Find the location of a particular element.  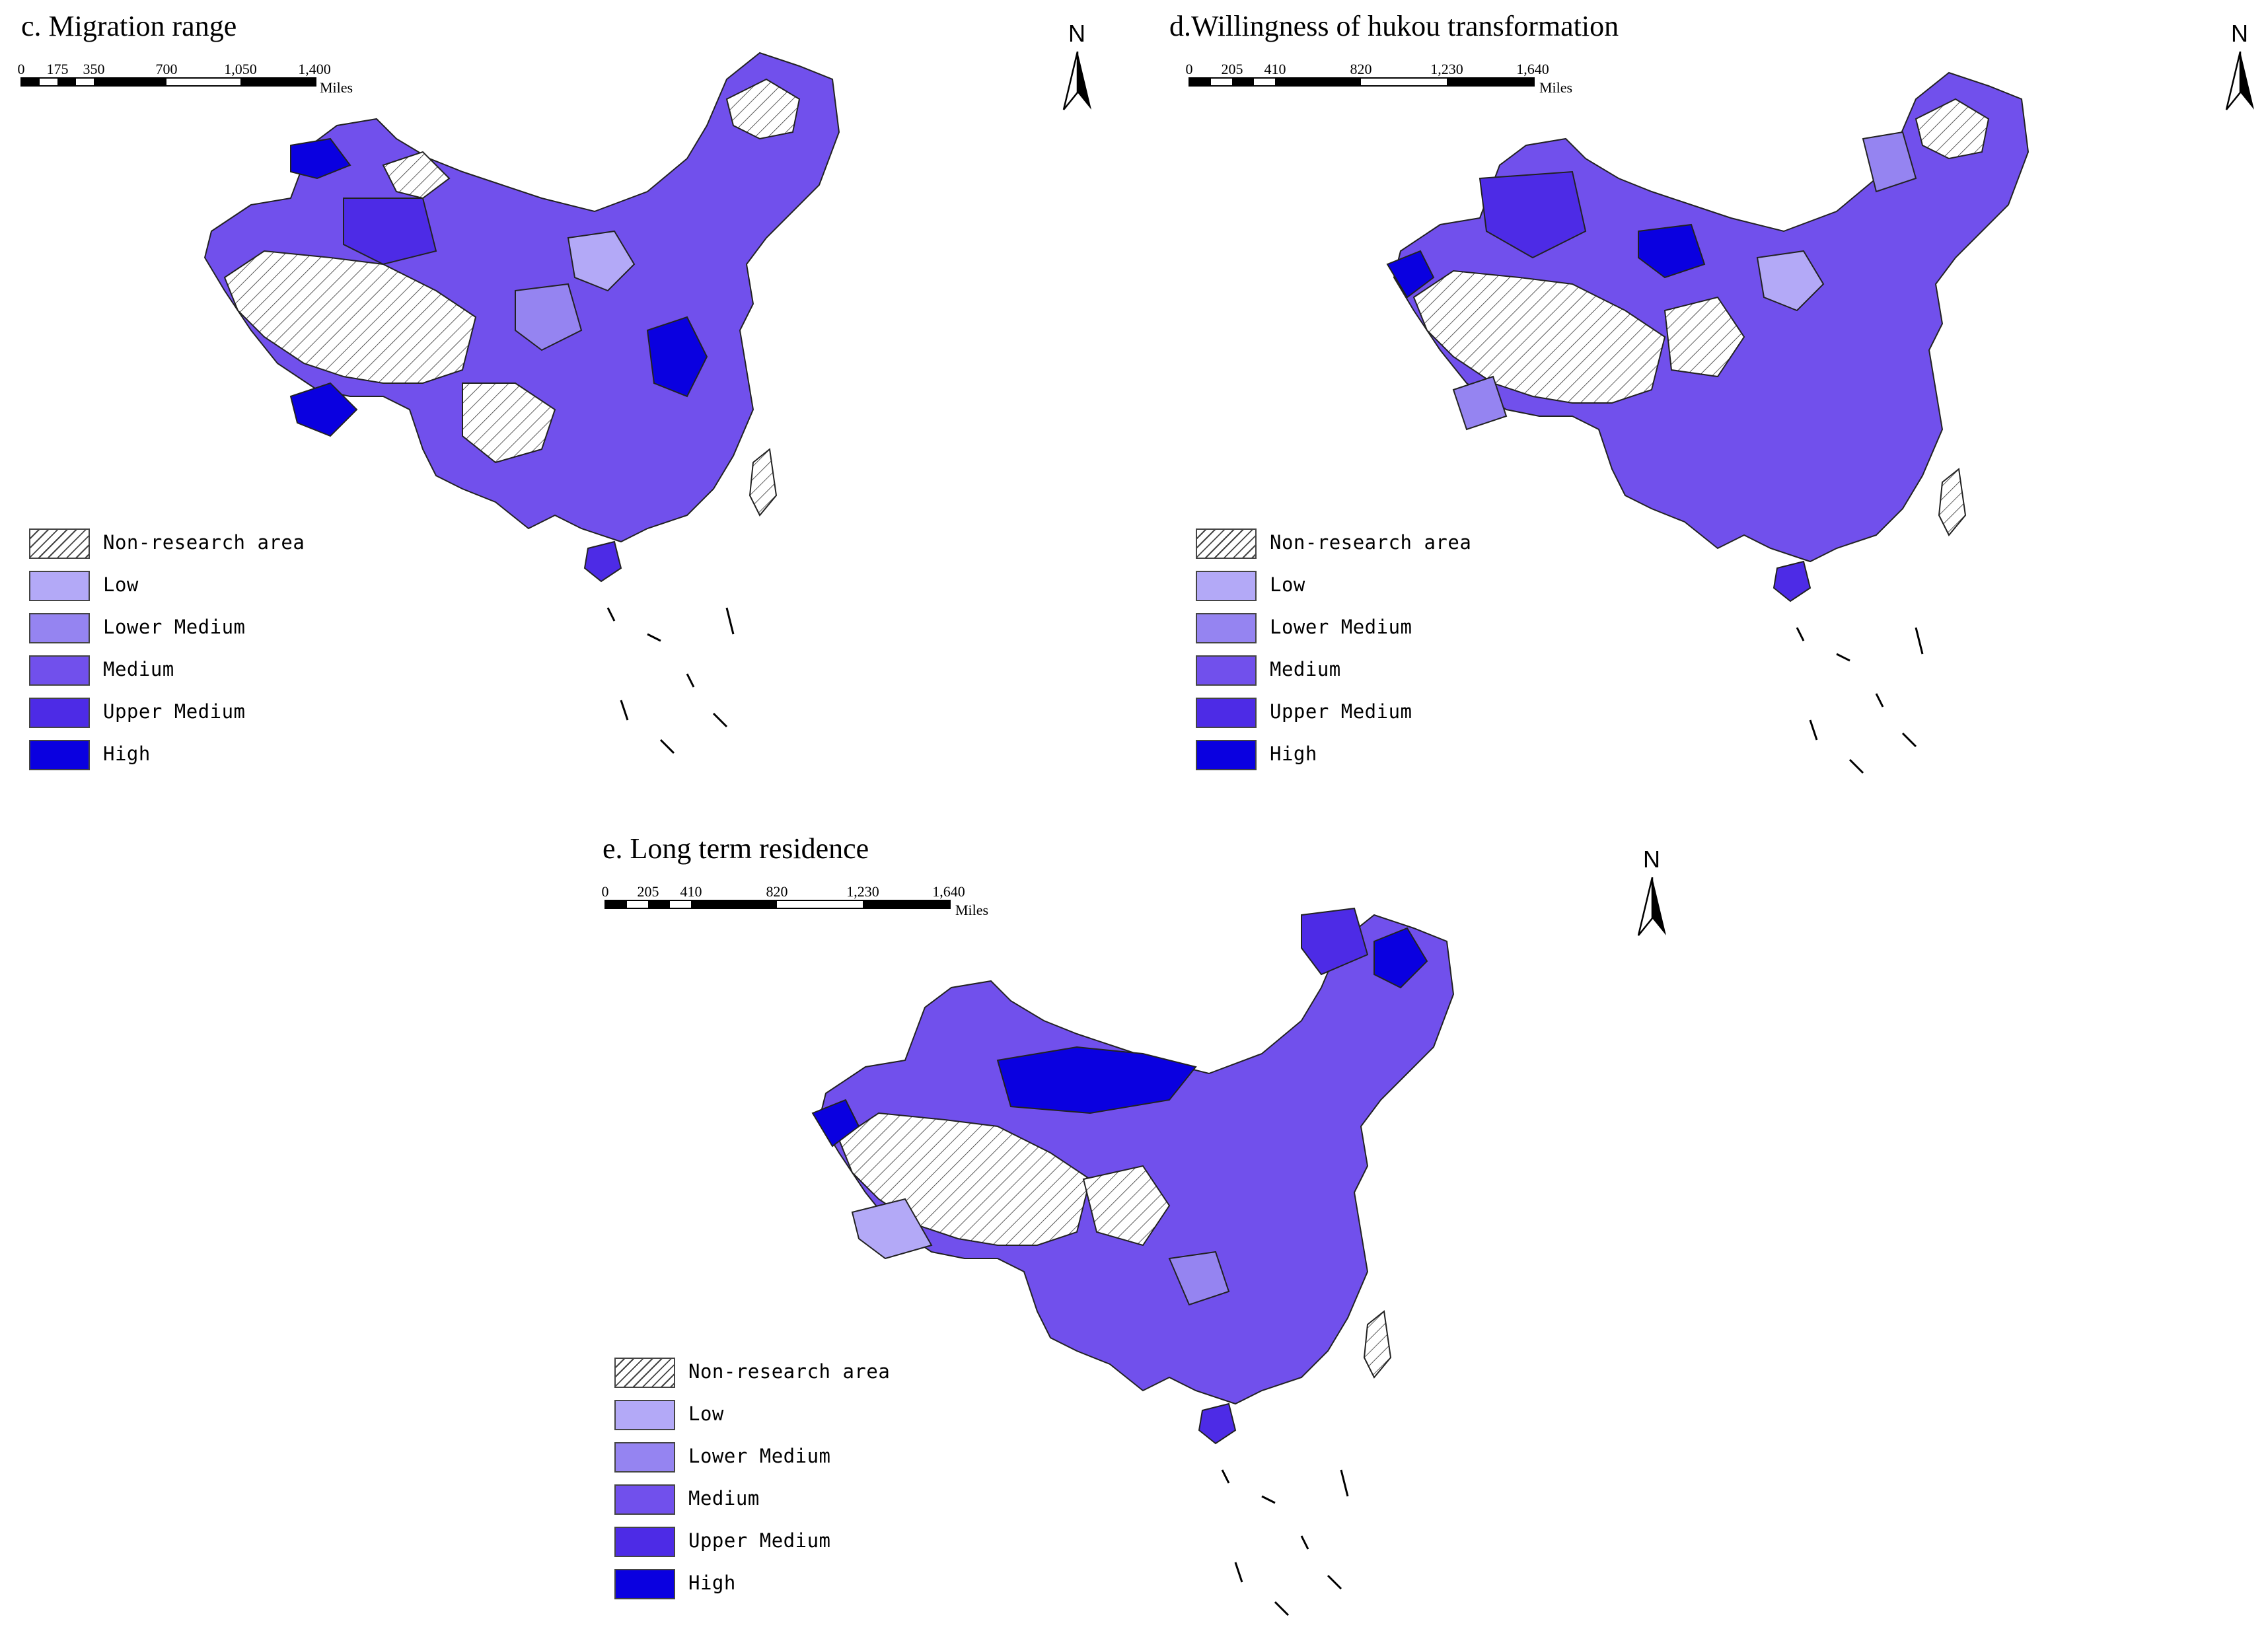

map-region-nonresearch-sw is located at coordinates (509, 423).